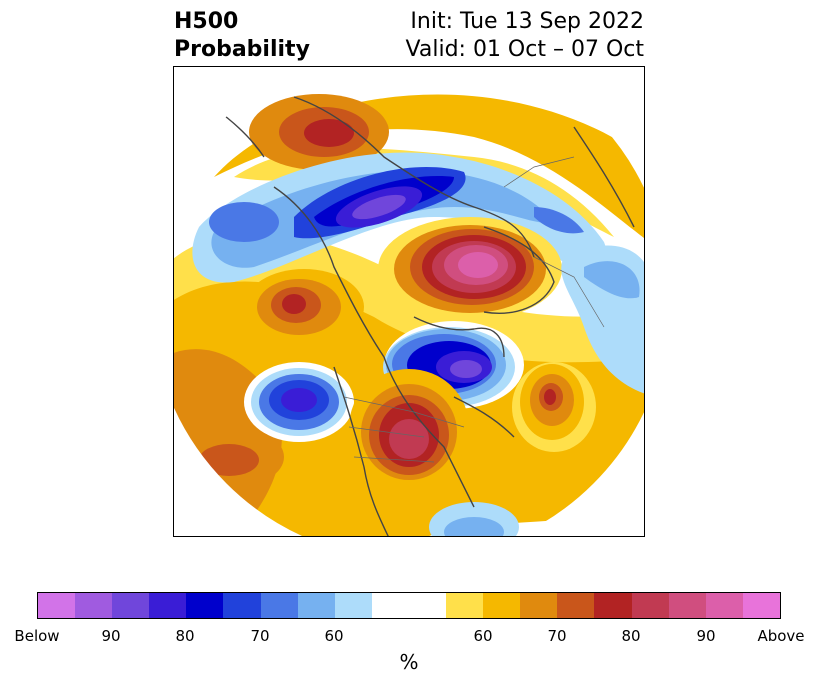 The height and width of the screenshot is (686, 819). What do you see at coordinates (37, 636) in the screenshot?
I see `colorbar-tick-label: Below` at bounding box center [37, 636].